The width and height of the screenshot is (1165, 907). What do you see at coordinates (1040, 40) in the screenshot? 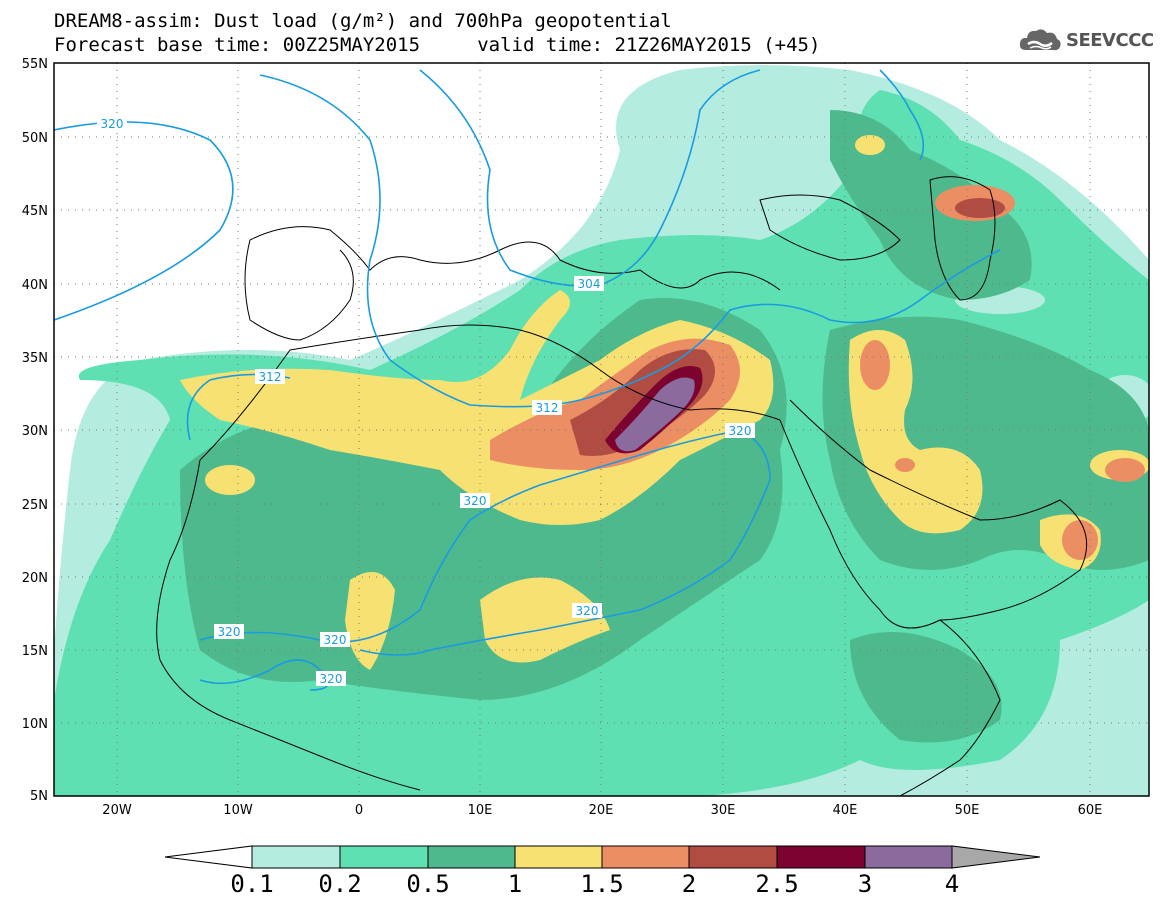
I see `cloud-icon` at bounding box center [1040, 40].